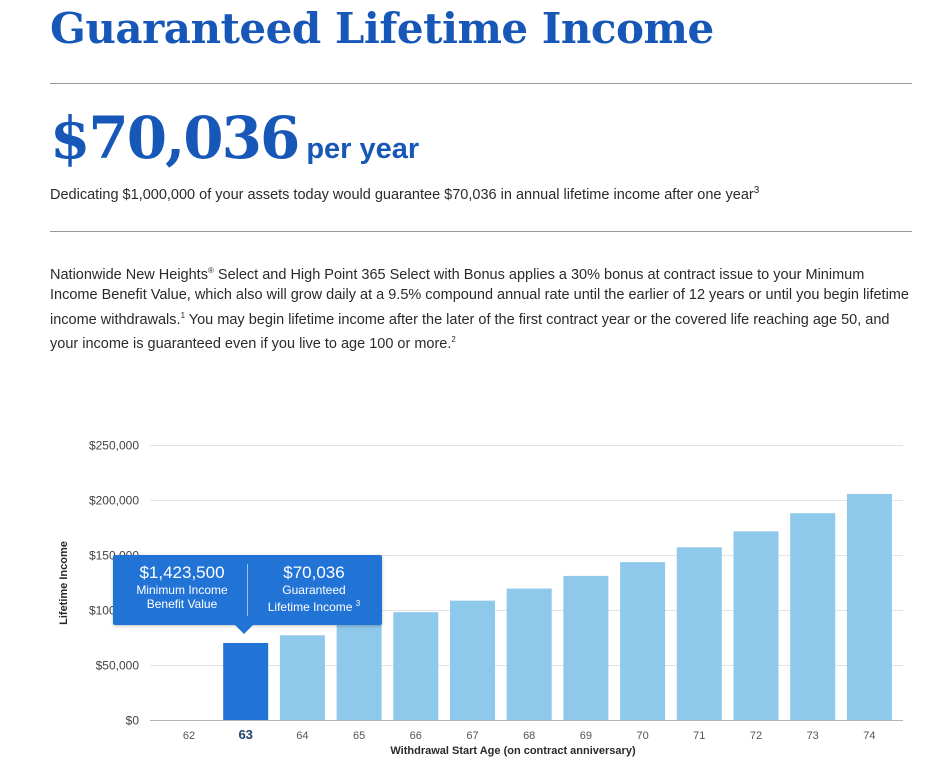  What do you see at coordinates (586, 736) in the screenshot?
I see `x-tick-label: 69` at bounding box center [586, 736].